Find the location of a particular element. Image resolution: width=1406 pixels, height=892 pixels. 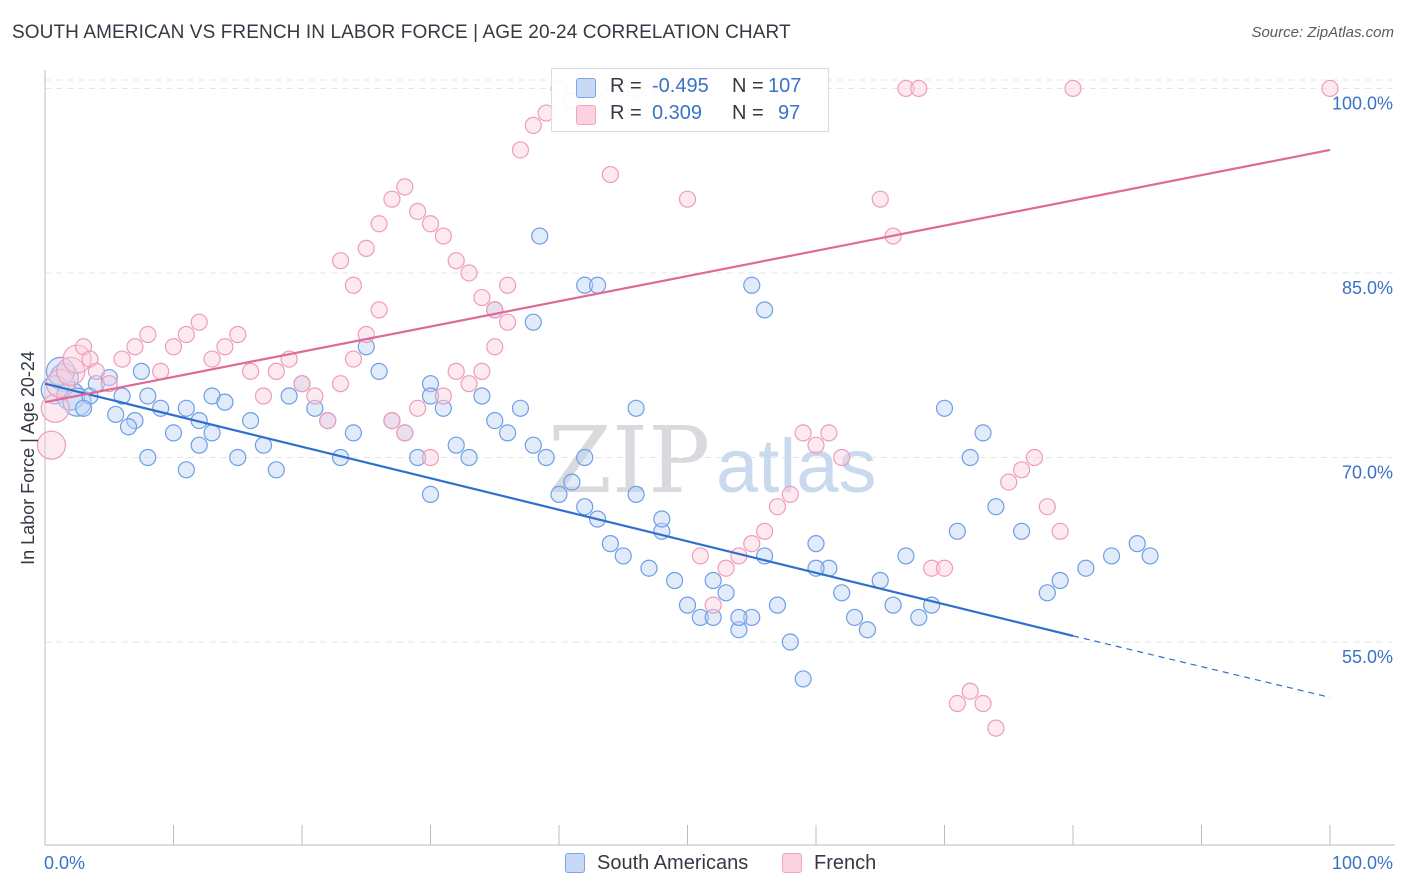

x-tick-label: 0.0% is located at coordinates (64, 863).